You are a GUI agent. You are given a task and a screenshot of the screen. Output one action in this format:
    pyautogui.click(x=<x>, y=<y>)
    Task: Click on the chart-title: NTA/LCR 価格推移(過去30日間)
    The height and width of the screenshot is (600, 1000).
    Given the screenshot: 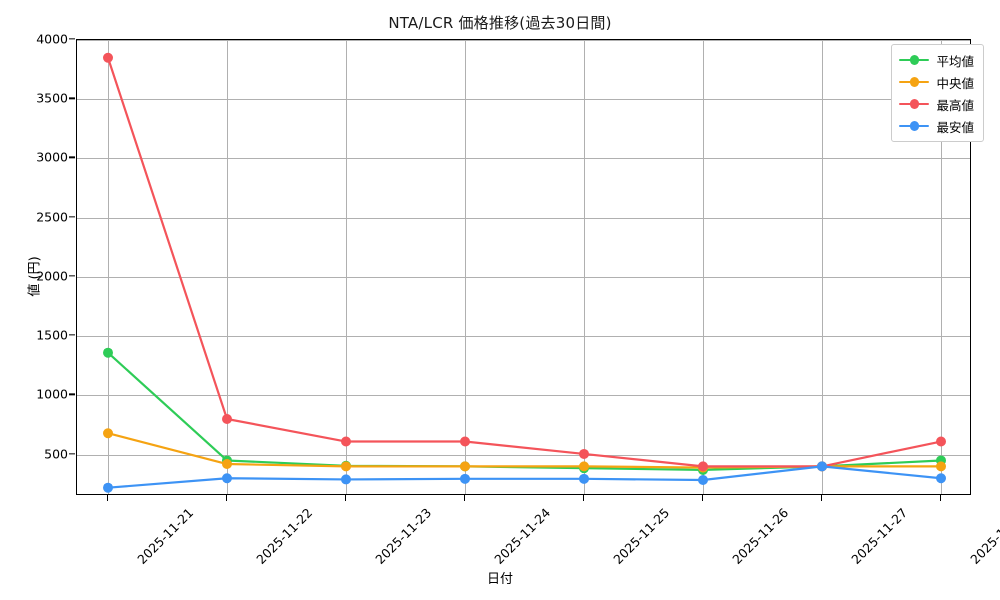 What is the action you would take?
    pyautogui.click(x=500, y=23)
    